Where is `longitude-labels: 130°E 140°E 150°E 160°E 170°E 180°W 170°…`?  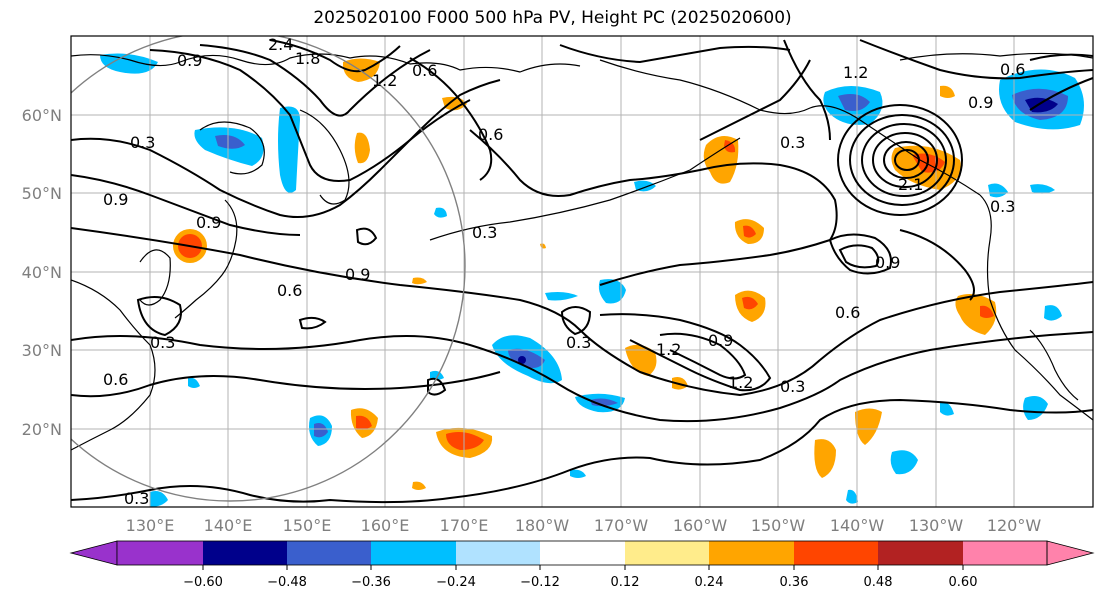
longitude-labels: 130°E 140°E 150°E 160°E 170°E 180°W 170°… is located at coordinates (584, 525).